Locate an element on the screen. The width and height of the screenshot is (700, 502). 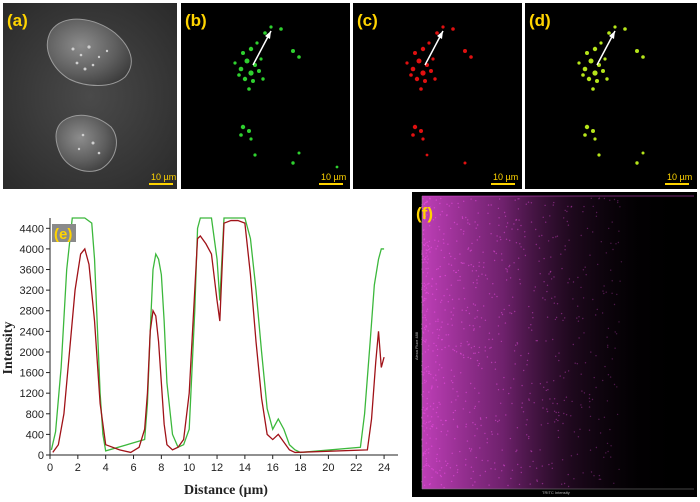
y-tick-label: 4400 is located at coordinates (32, 229).